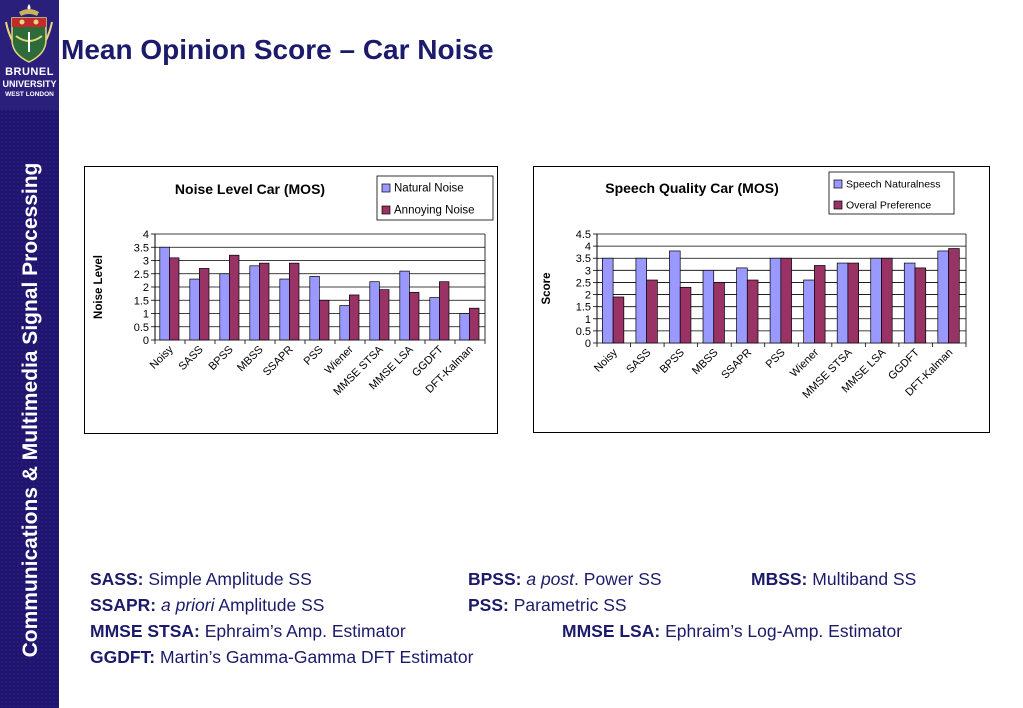 Image resolution: width=1023 pixels, height=708 pixels. What do you see at coordinates (29, 55) in the screenshot?
I see `university-logo: BRUNEL UNIVERSITY WEST LONDON` at bounding box center [29, 55].